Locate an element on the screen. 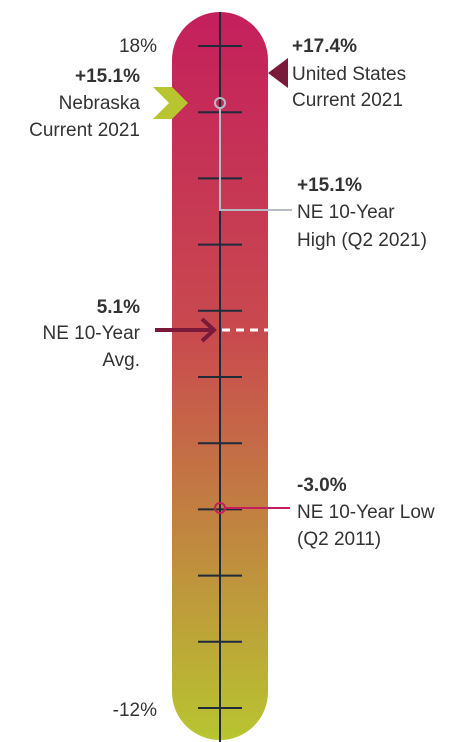 The height and width of the screenshot is (742, 463). ne-high-value-label: +15.1% is located at coordinates (329, 185).